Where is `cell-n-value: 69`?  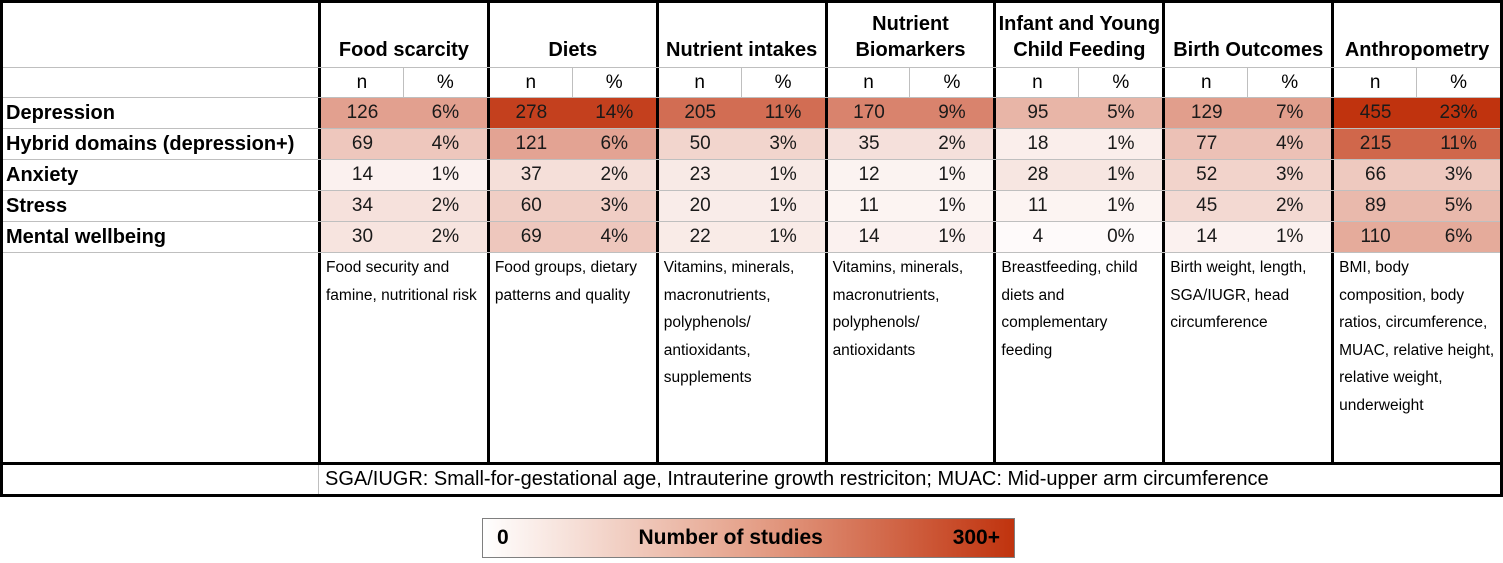 cell-n-value: 69 is located at coordinates (531, 236).